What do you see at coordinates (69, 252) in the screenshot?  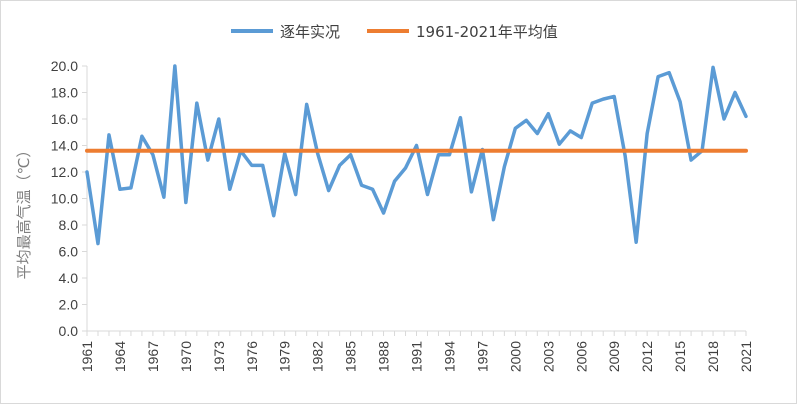 I see `y-tick-label: 6.0` at bounding box center [69, 252].